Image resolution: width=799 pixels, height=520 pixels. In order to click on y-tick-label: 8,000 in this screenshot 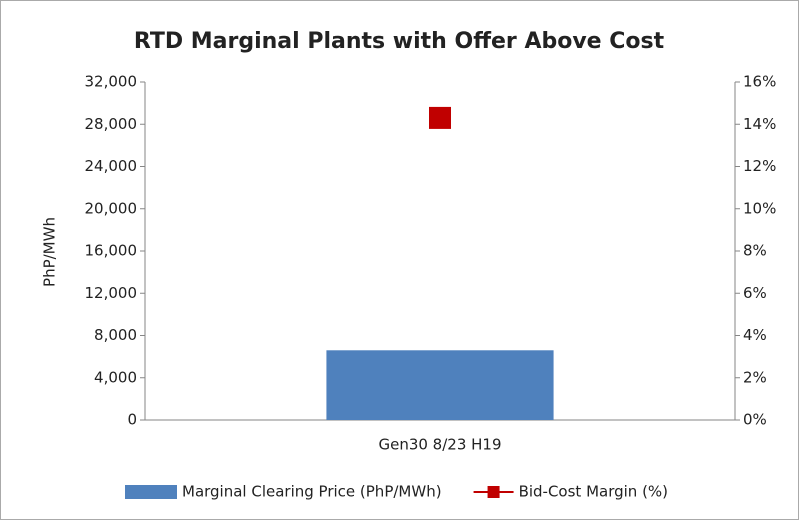, I will do `click(115, 335)`.